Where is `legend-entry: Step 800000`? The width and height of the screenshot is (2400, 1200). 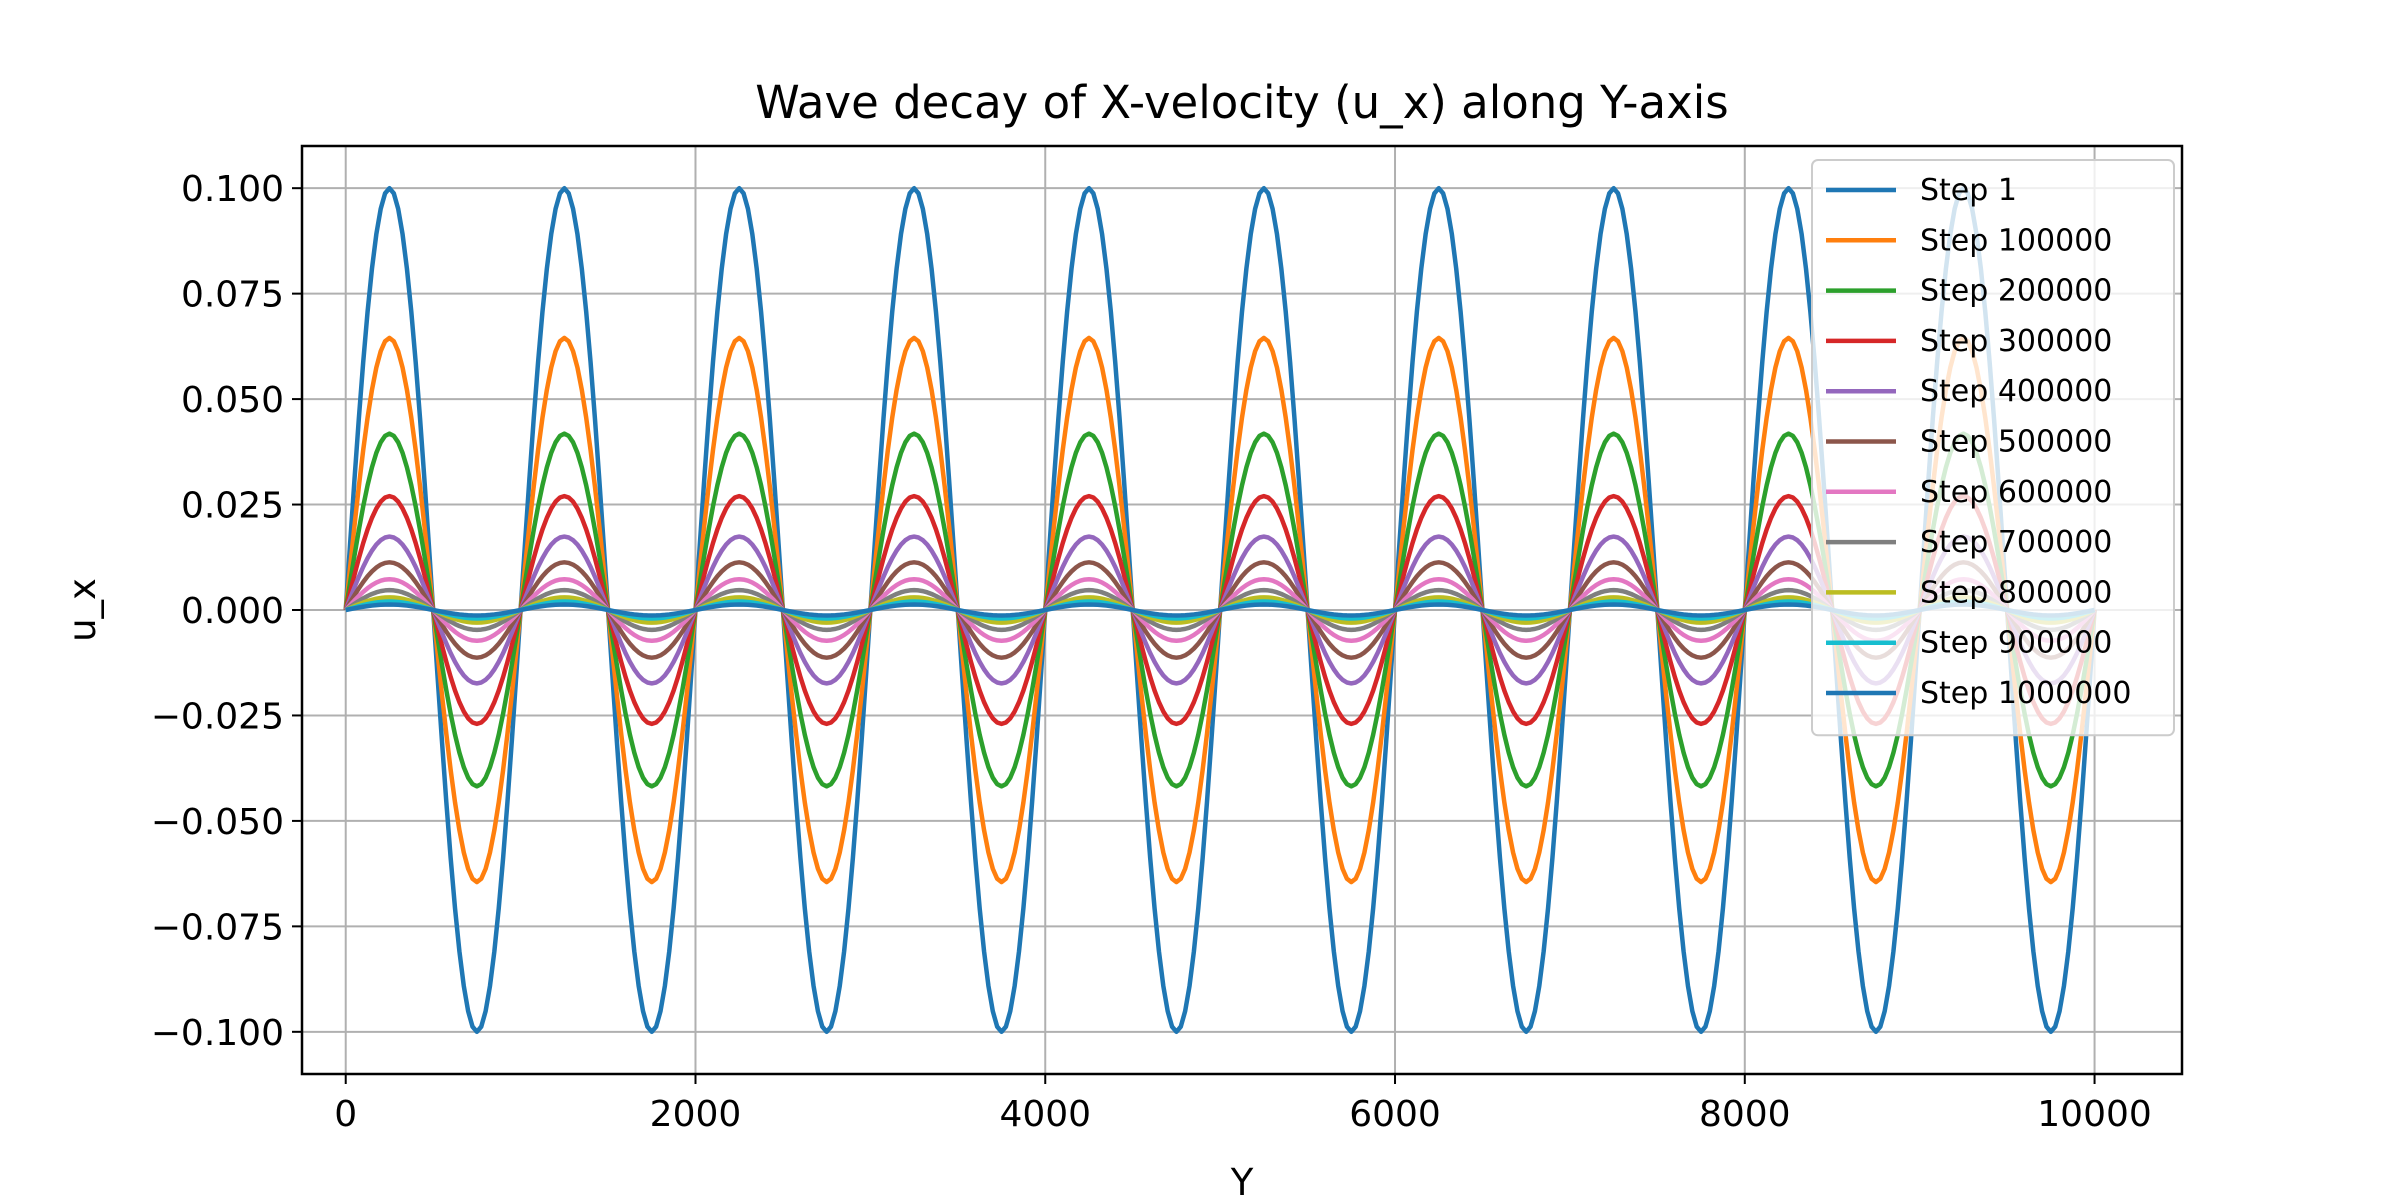 legend-entry: Step 800000 is located at coordinates (2016, 592).